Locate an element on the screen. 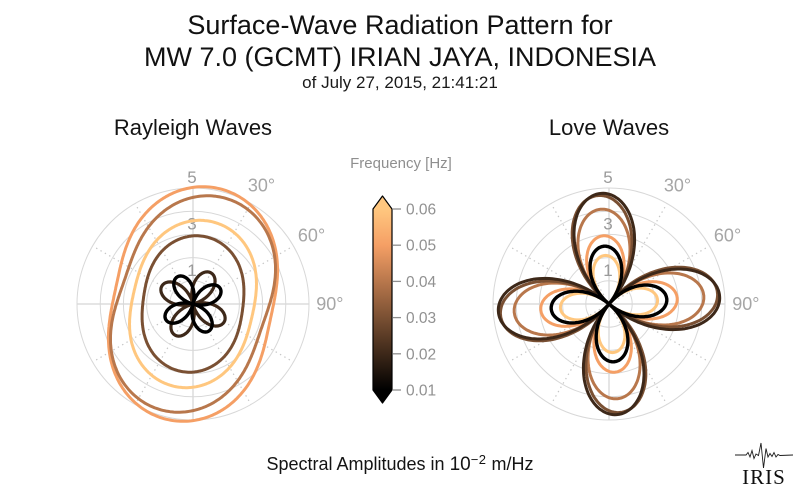 This screenshot has height=496, width=800. colorbar-gradient-bar is located at coordinates (382, 299).